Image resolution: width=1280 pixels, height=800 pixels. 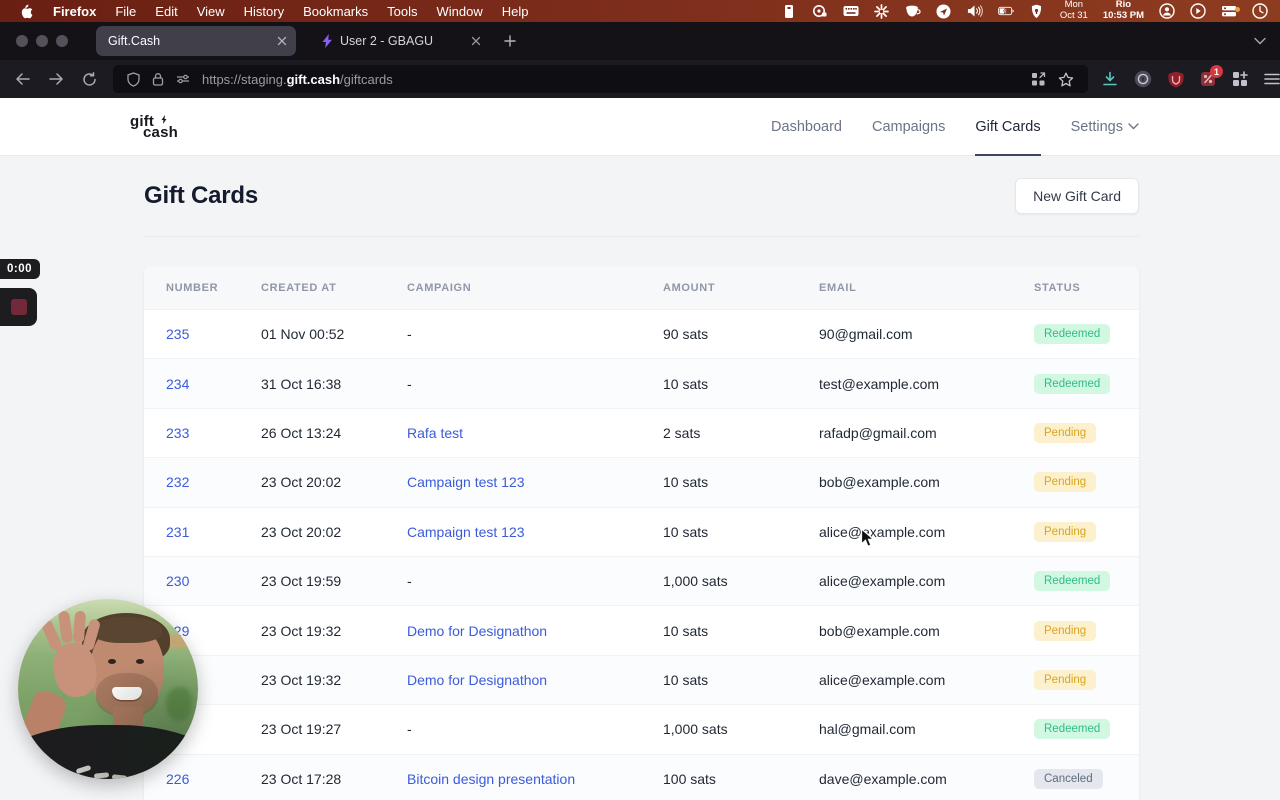 What do you see at coordinates (1037, 11) in the screenshot?
I see `vpn-shield-icon` at bounding box center [1037, 11].